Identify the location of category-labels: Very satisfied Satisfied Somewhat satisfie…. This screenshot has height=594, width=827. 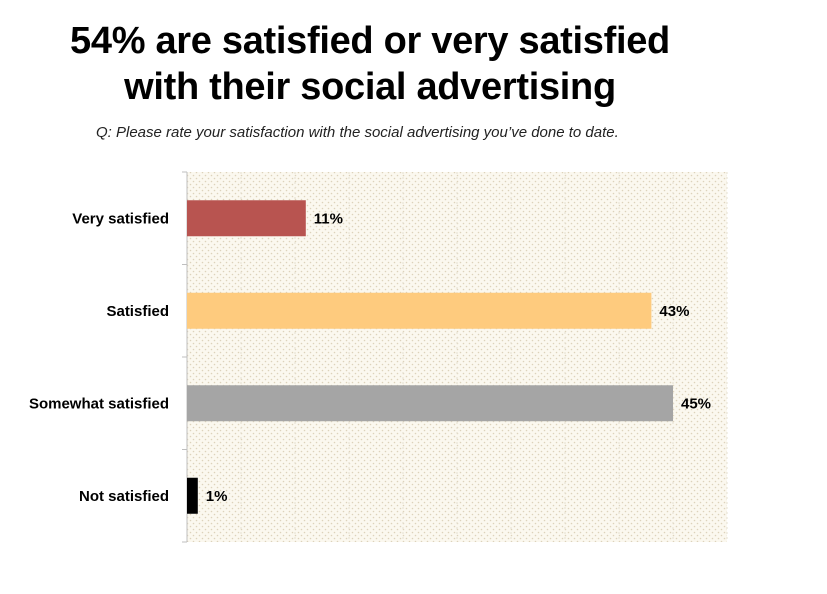
(99, 357).